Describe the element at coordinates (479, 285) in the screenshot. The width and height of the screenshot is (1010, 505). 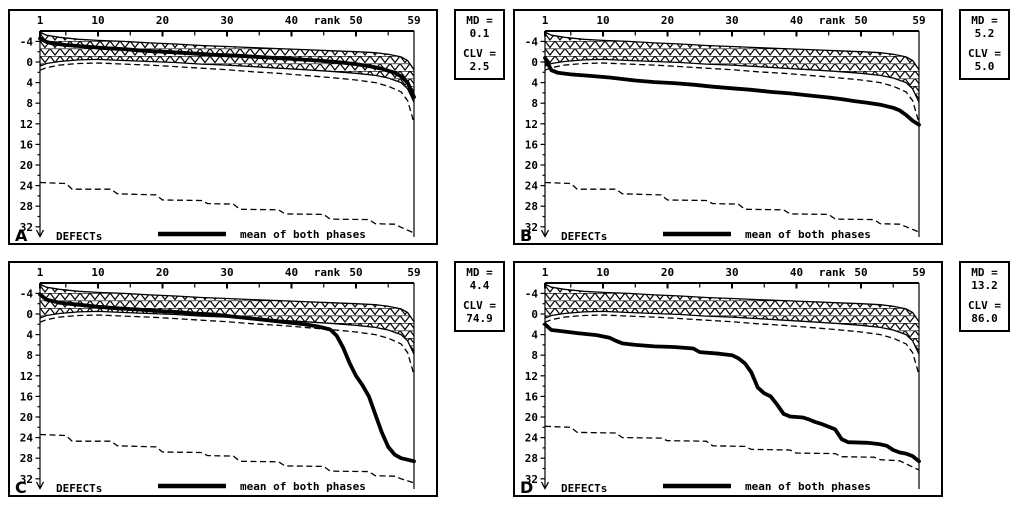
I see `md-value: 4.4` at that location.